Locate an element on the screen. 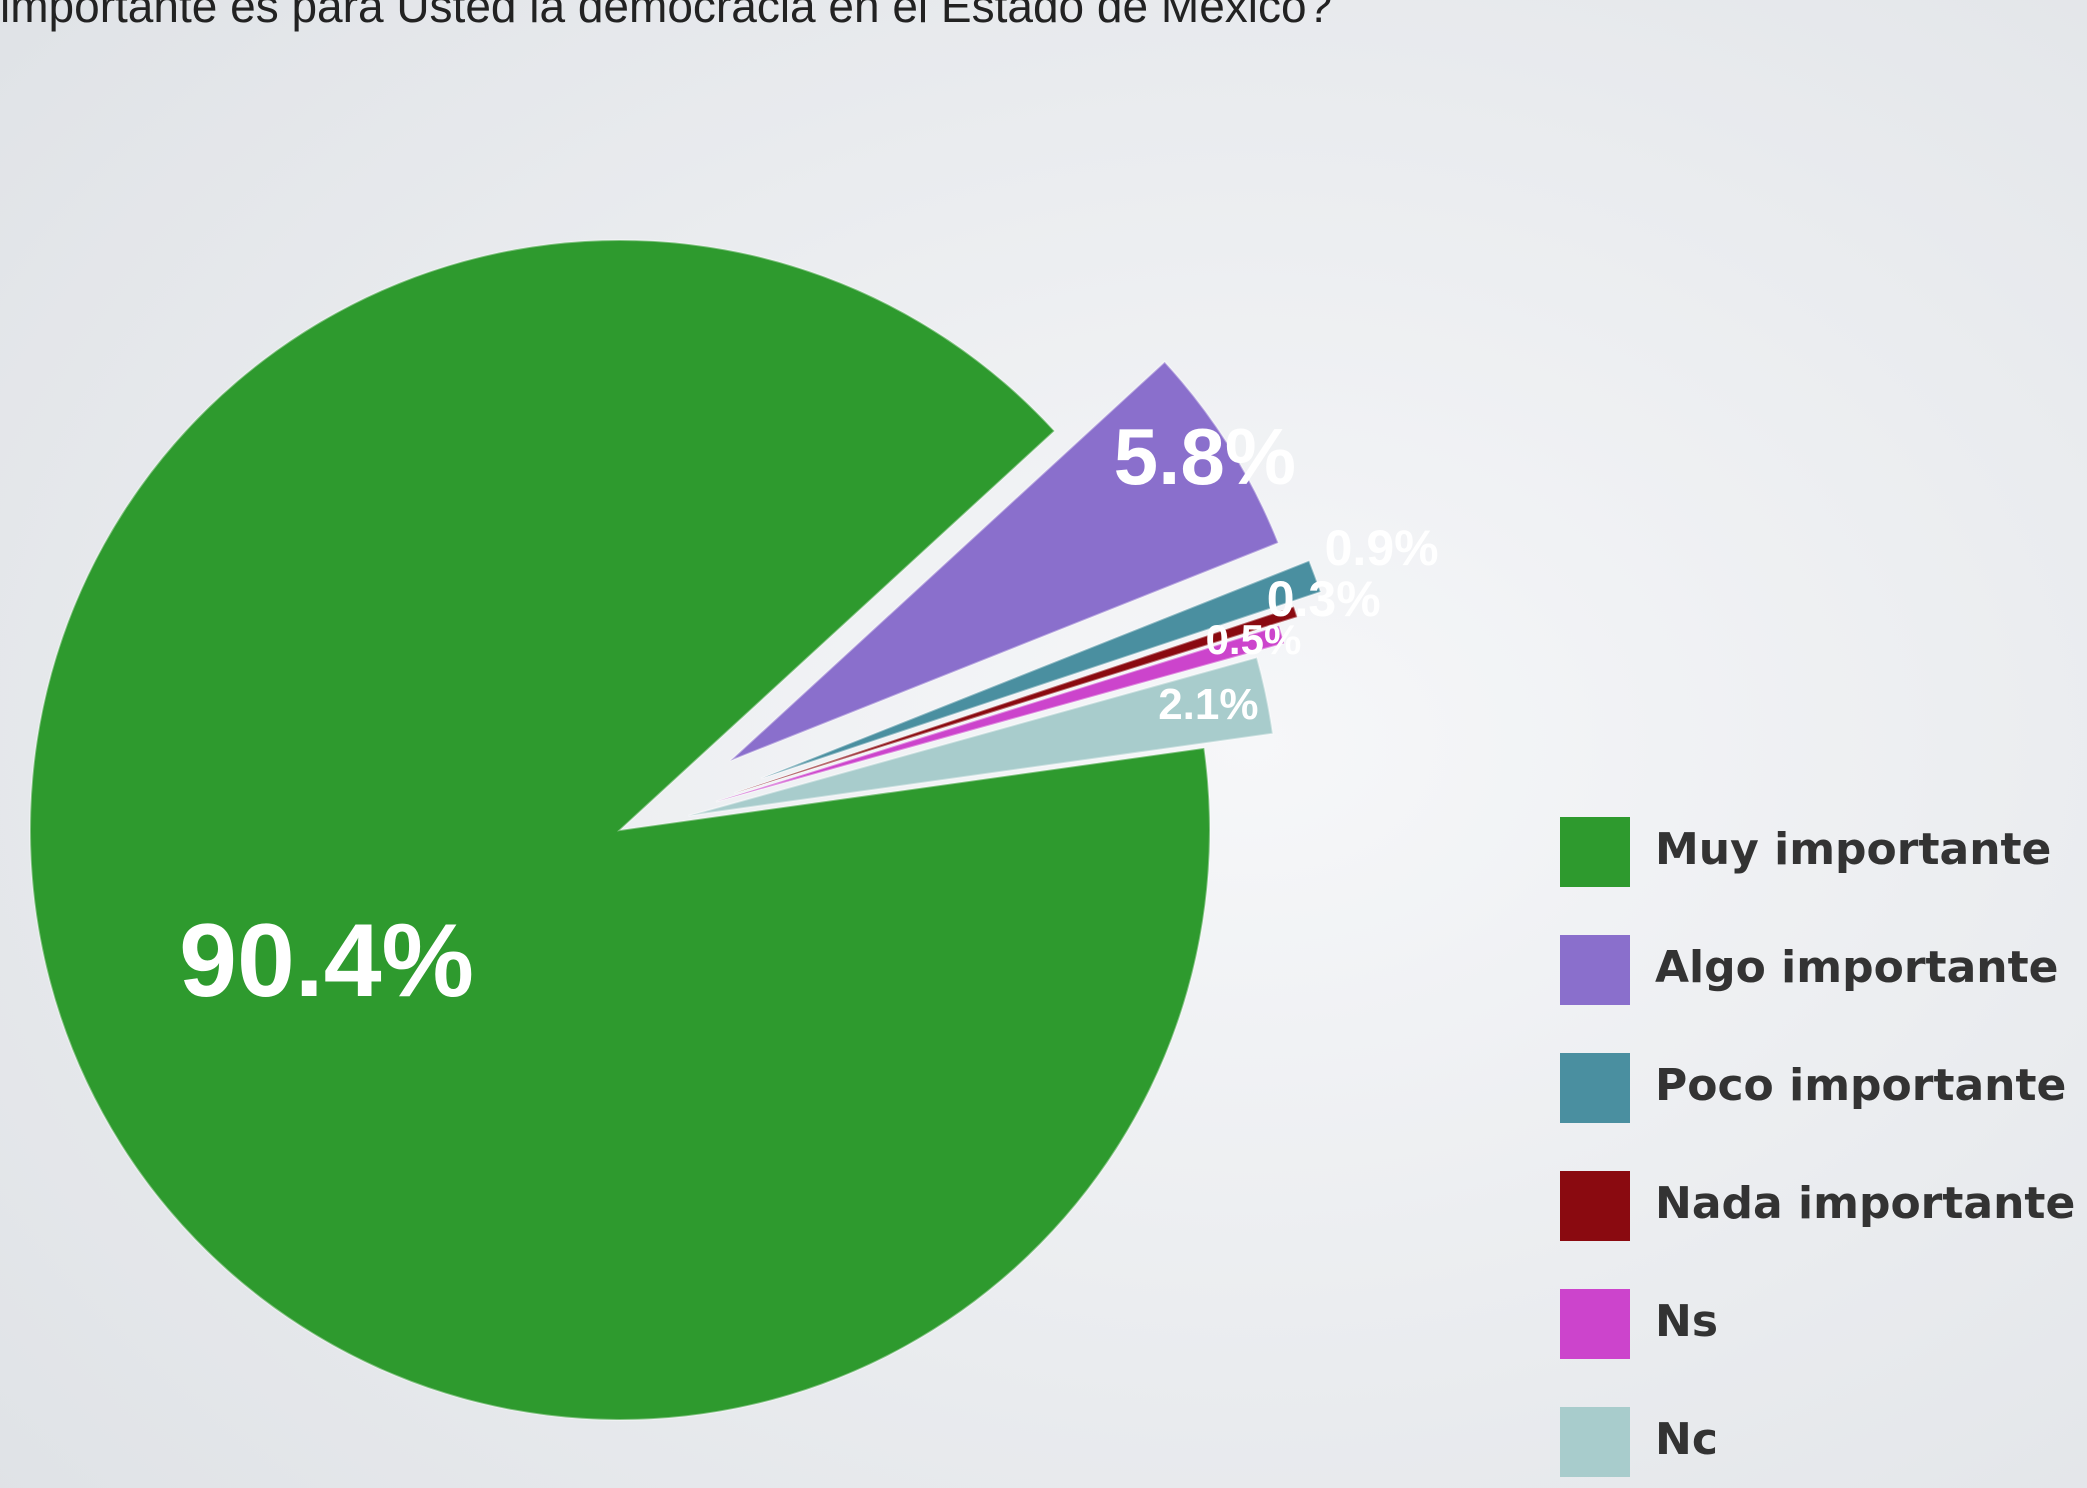  data-label: 0.3% is located at coordinates (1324, 599).